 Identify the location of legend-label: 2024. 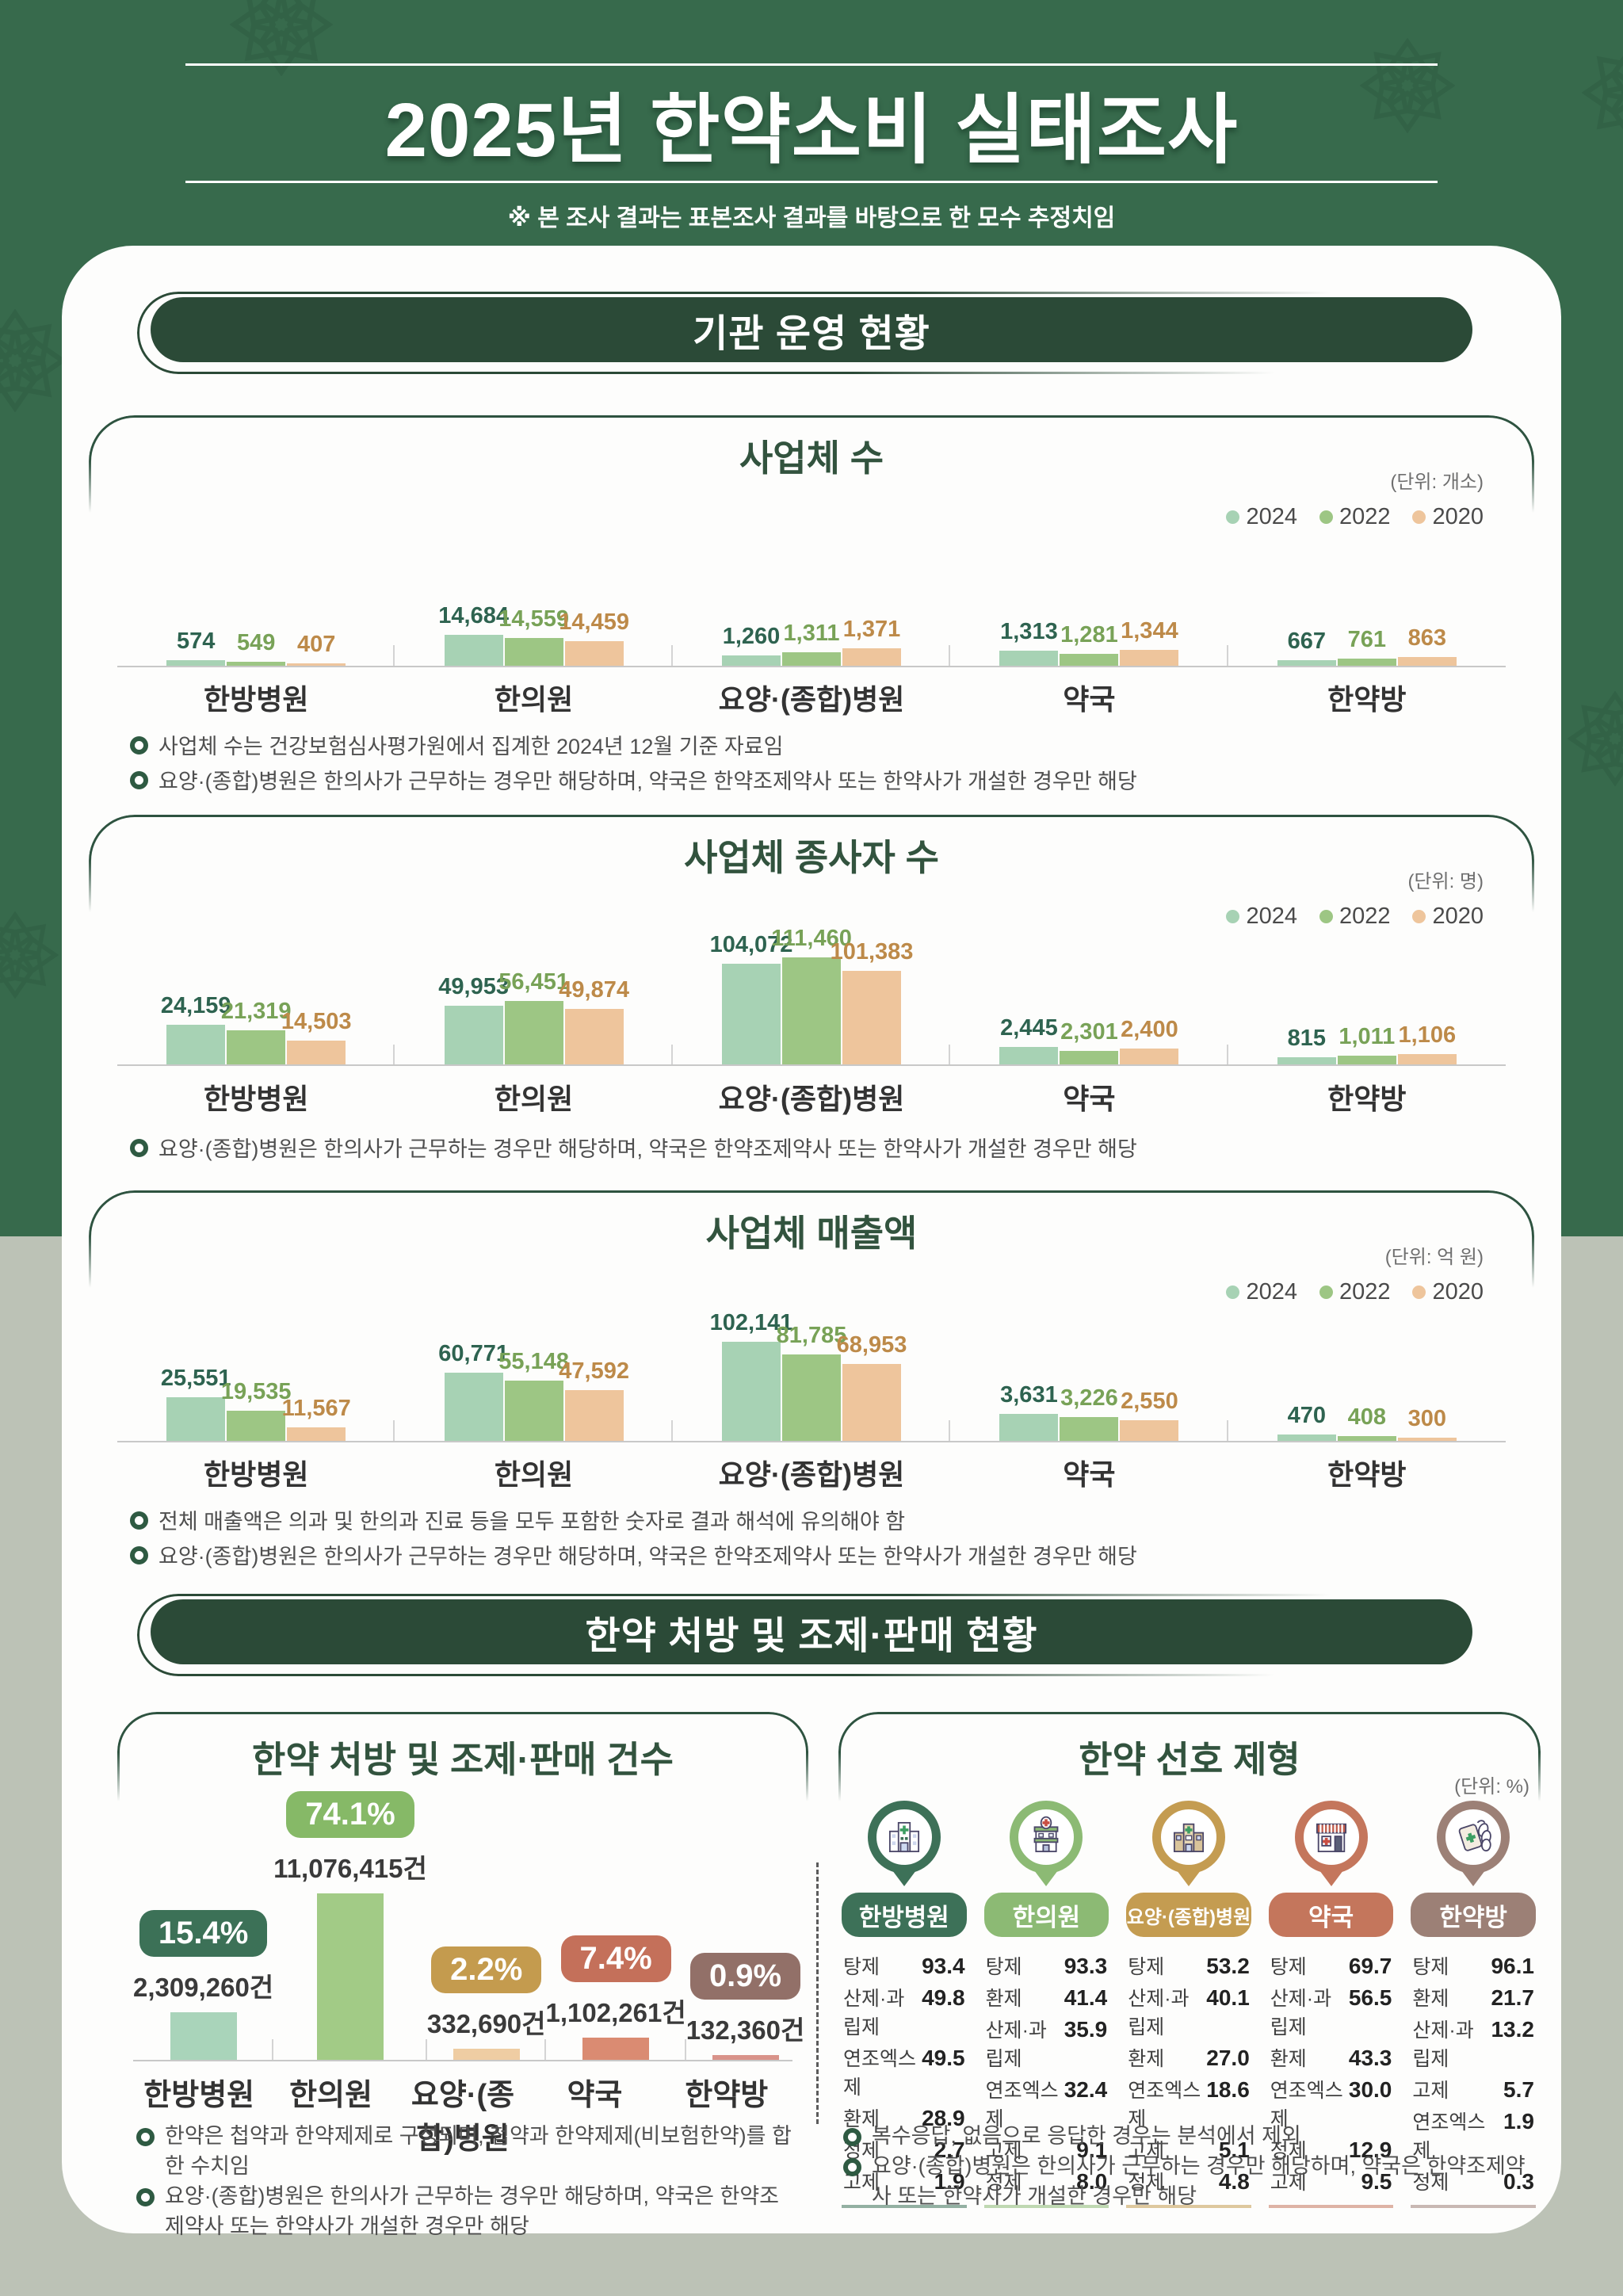
(1272, 516).